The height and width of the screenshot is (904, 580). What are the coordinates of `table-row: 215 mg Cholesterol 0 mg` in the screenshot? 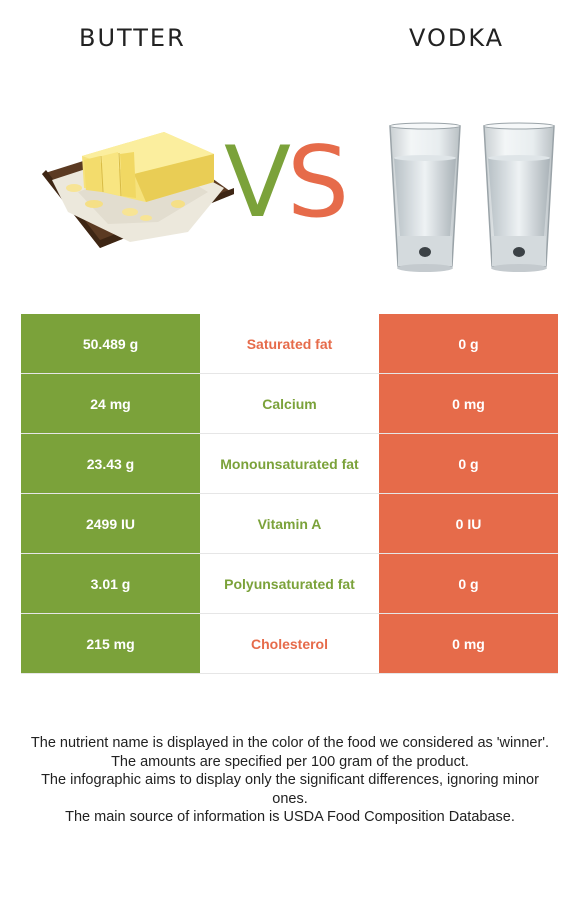 It's located at (289, 644).